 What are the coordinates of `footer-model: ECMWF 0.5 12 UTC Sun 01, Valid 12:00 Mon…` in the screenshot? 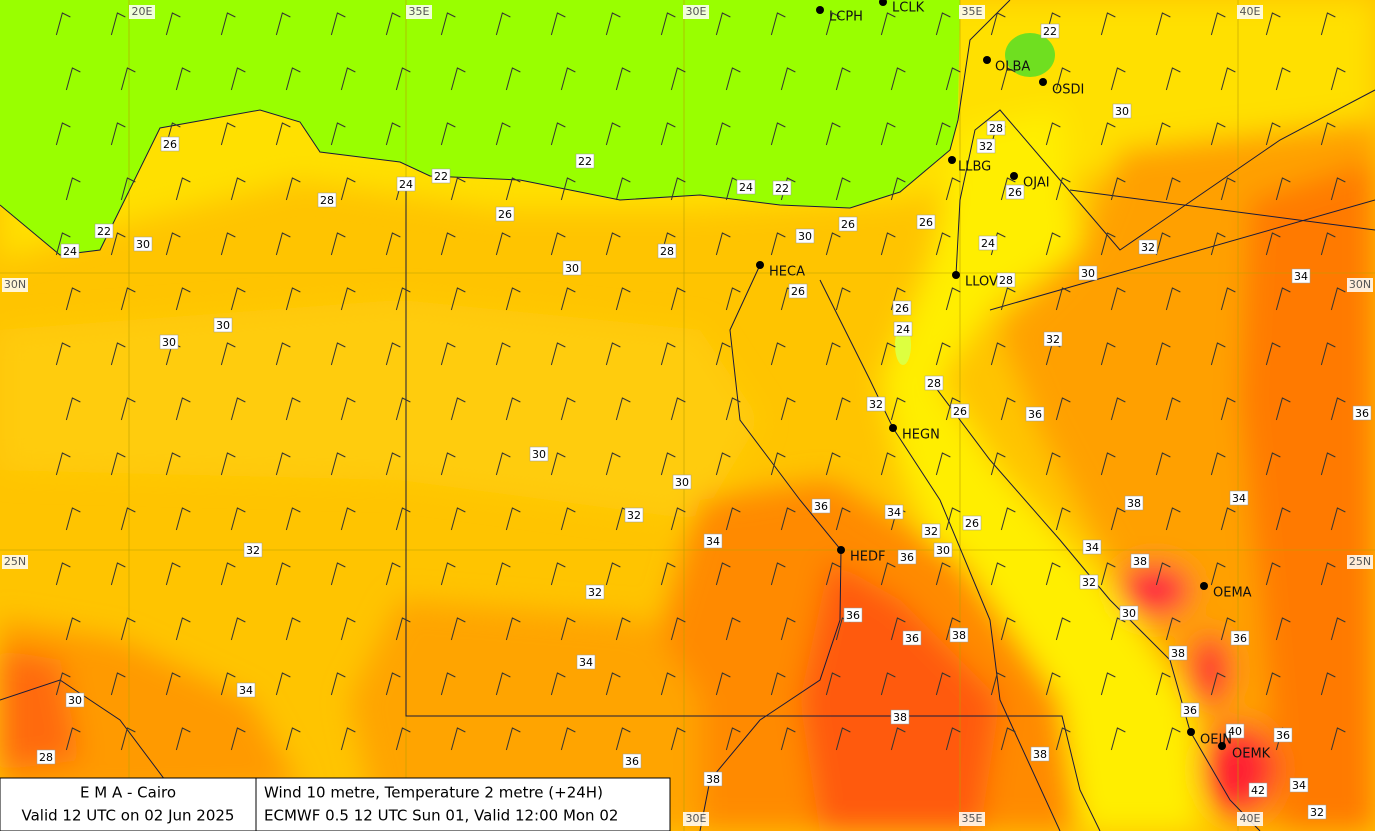 It's located at (441, 816).